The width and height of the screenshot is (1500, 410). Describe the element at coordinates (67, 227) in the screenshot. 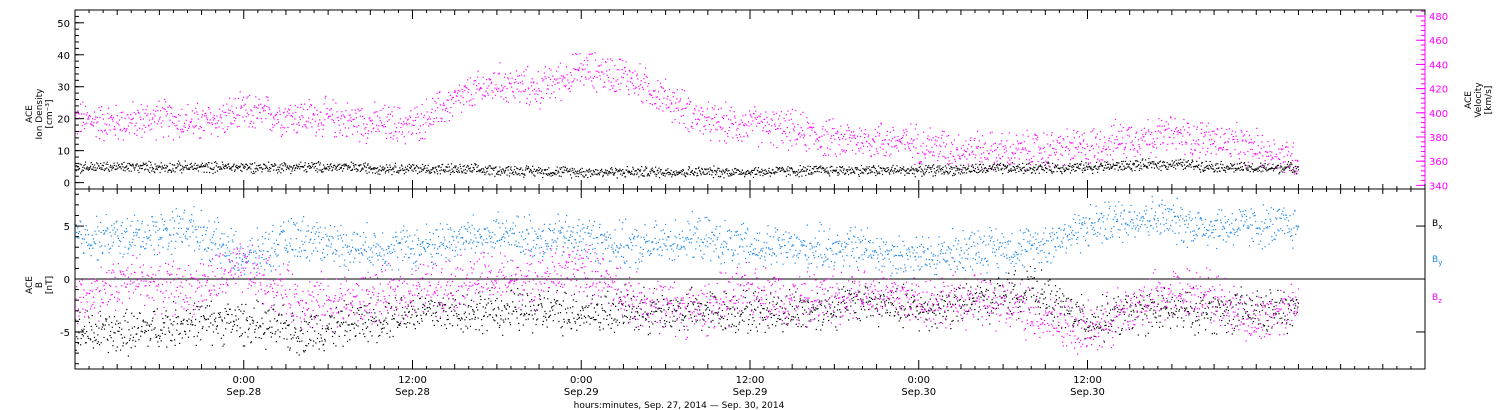

I see `left-tick-label: 5` at that location.